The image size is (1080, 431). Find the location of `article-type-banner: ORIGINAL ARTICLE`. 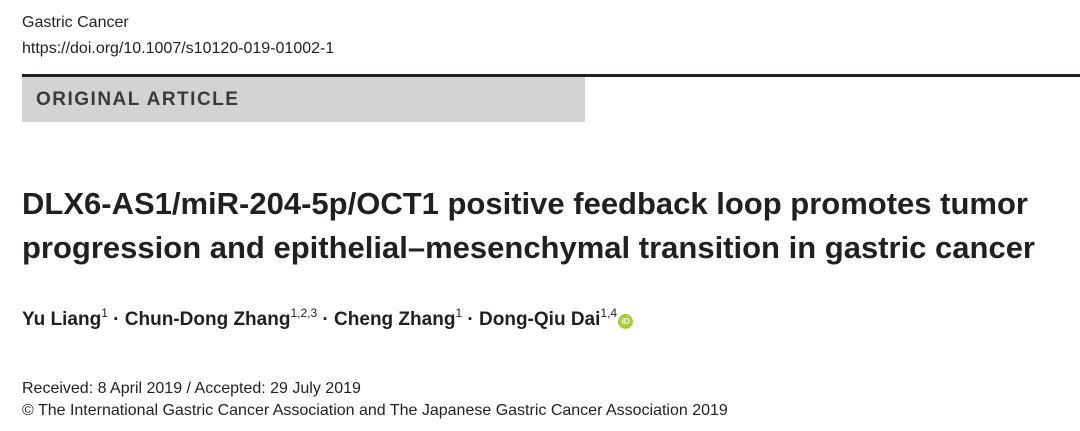

article-type-banner: ORIGINAL ARTICLE is located at coordinates (303, 99).